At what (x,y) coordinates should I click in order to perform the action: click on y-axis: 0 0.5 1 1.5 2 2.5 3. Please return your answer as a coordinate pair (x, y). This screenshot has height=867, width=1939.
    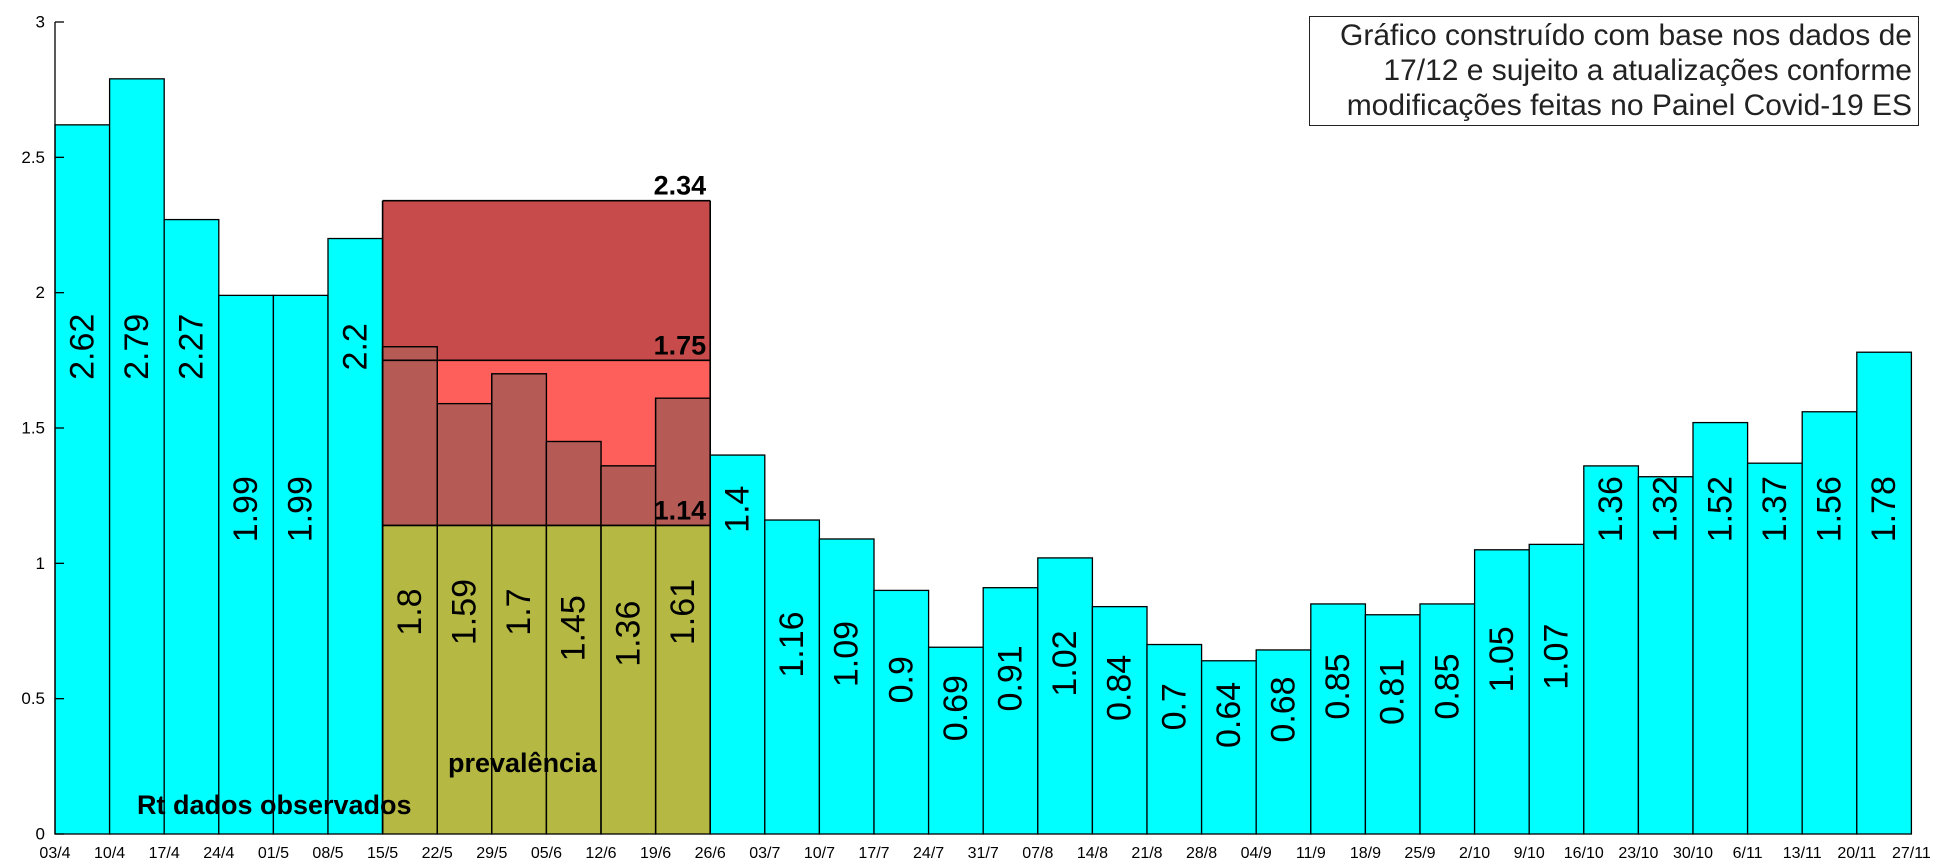
    Looking at the image, I should click on (42, 428).